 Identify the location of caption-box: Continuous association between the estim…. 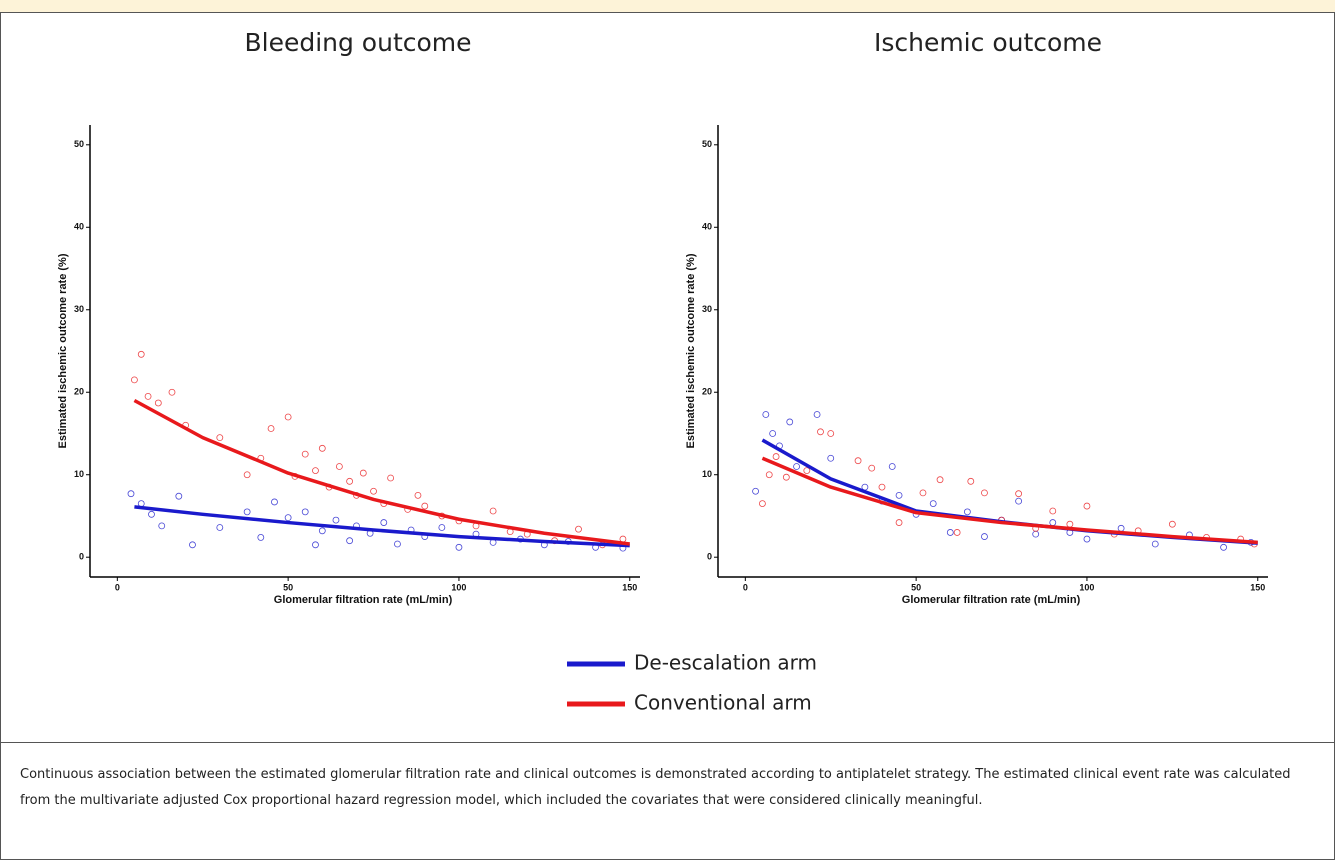
(667, 801).